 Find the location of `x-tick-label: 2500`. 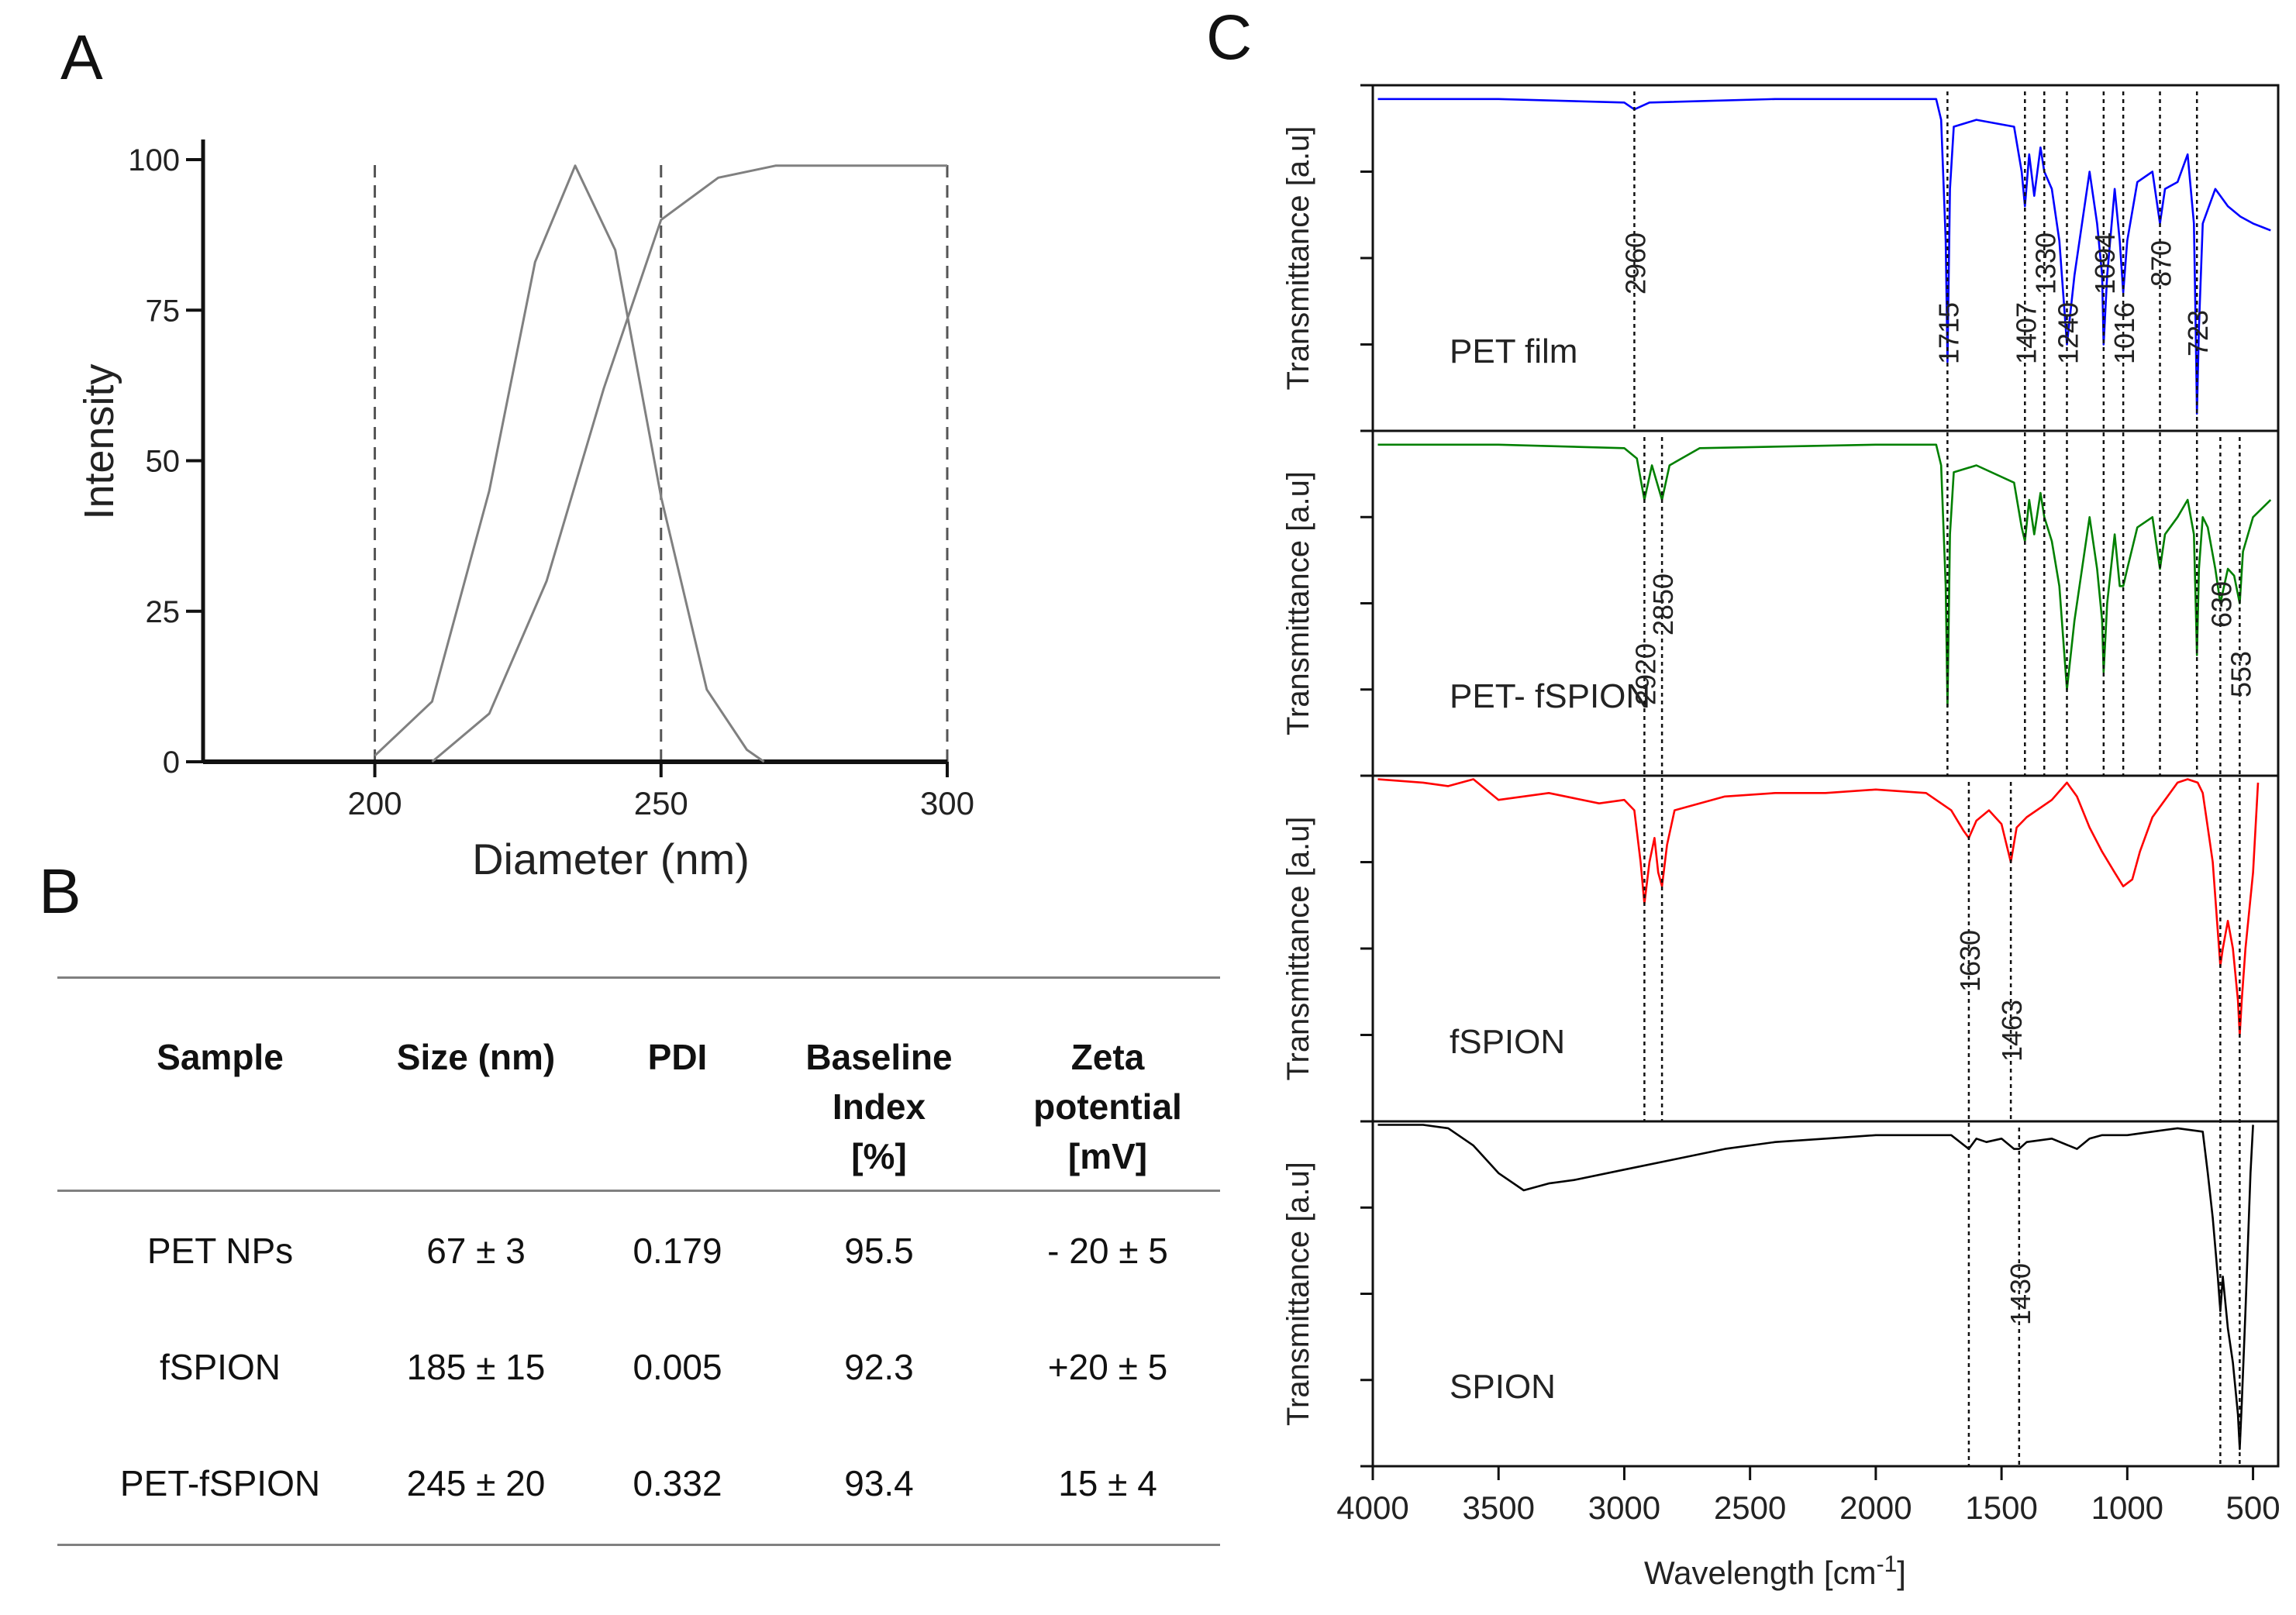

x-tick-label: 2500 is located at coordinates (1750, 1508).